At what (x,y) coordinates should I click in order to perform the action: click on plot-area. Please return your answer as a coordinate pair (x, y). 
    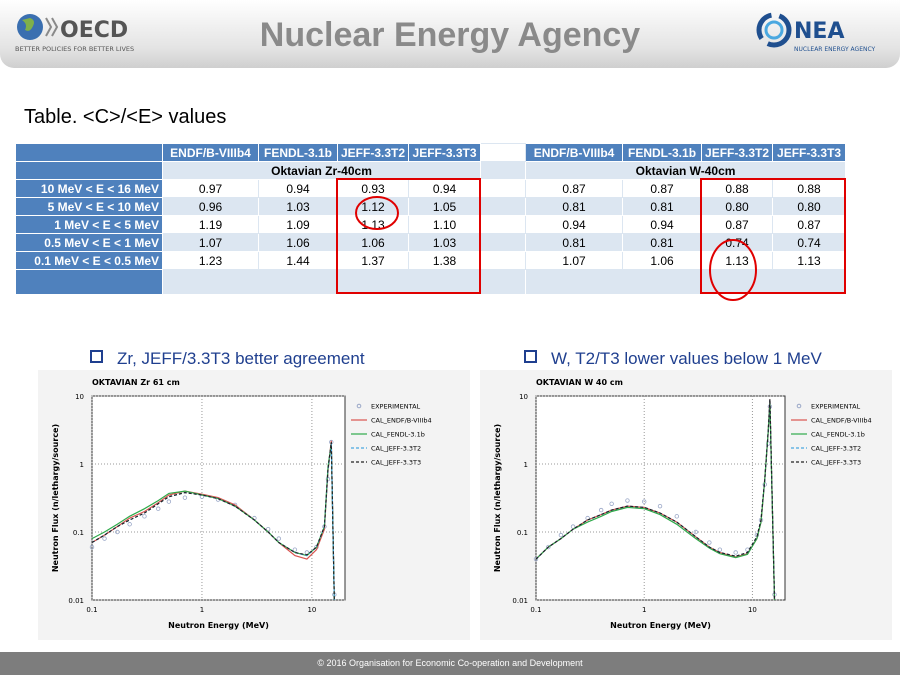
    Looking at the image, I should click on (660, 498).